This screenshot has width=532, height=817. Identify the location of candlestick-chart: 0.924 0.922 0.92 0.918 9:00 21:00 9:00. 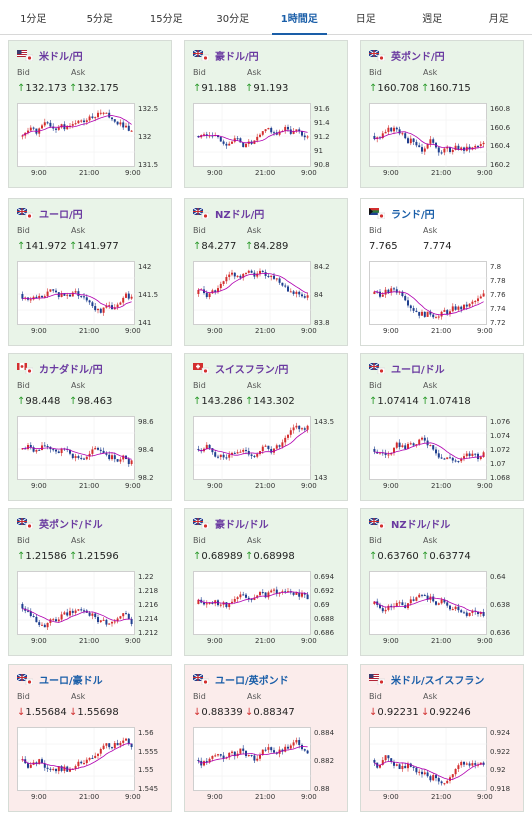
(442, 766).